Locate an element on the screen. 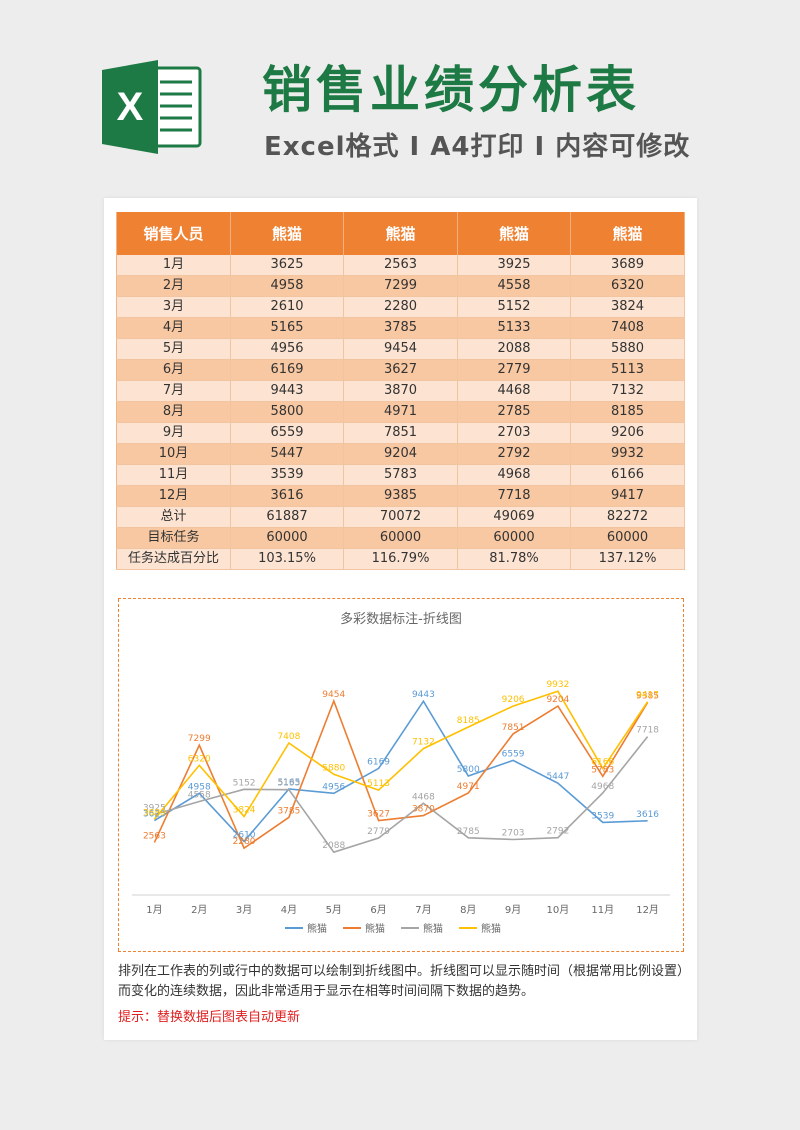  data-label: 3616 is located at coordinates (647, 815).